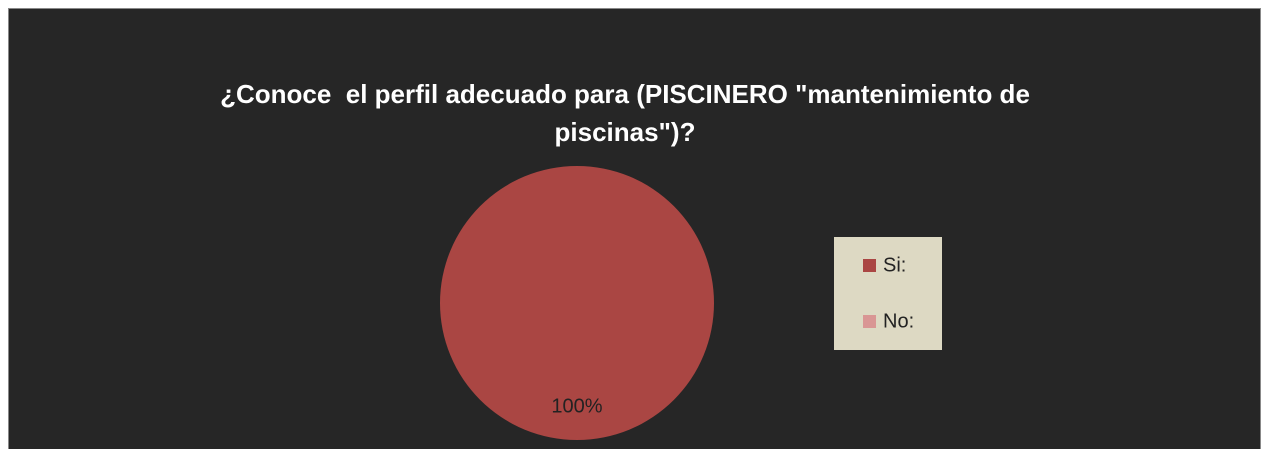  Describe the element at coordinates (576, 406) in the screenshot. I see `data-label: 100%` at that location.